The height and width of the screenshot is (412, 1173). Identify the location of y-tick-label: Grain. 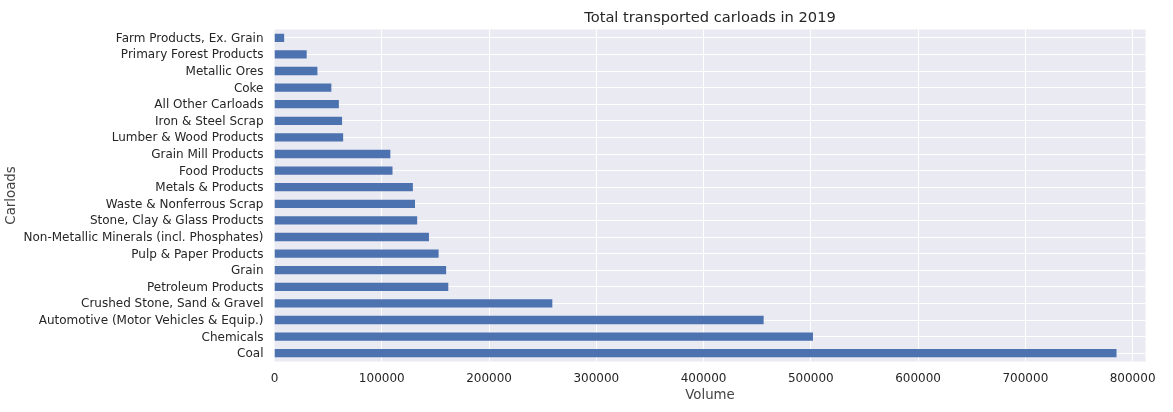
(247, 270).